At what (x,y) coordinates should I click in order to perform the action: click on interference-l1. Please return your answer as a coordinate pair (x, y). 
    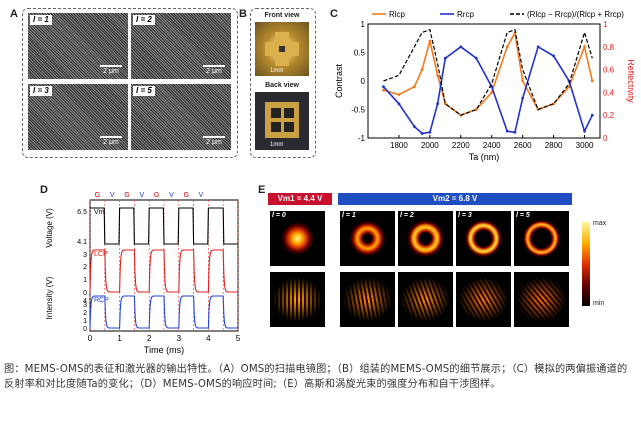
    Looking at the image, I should click on (367, 299).